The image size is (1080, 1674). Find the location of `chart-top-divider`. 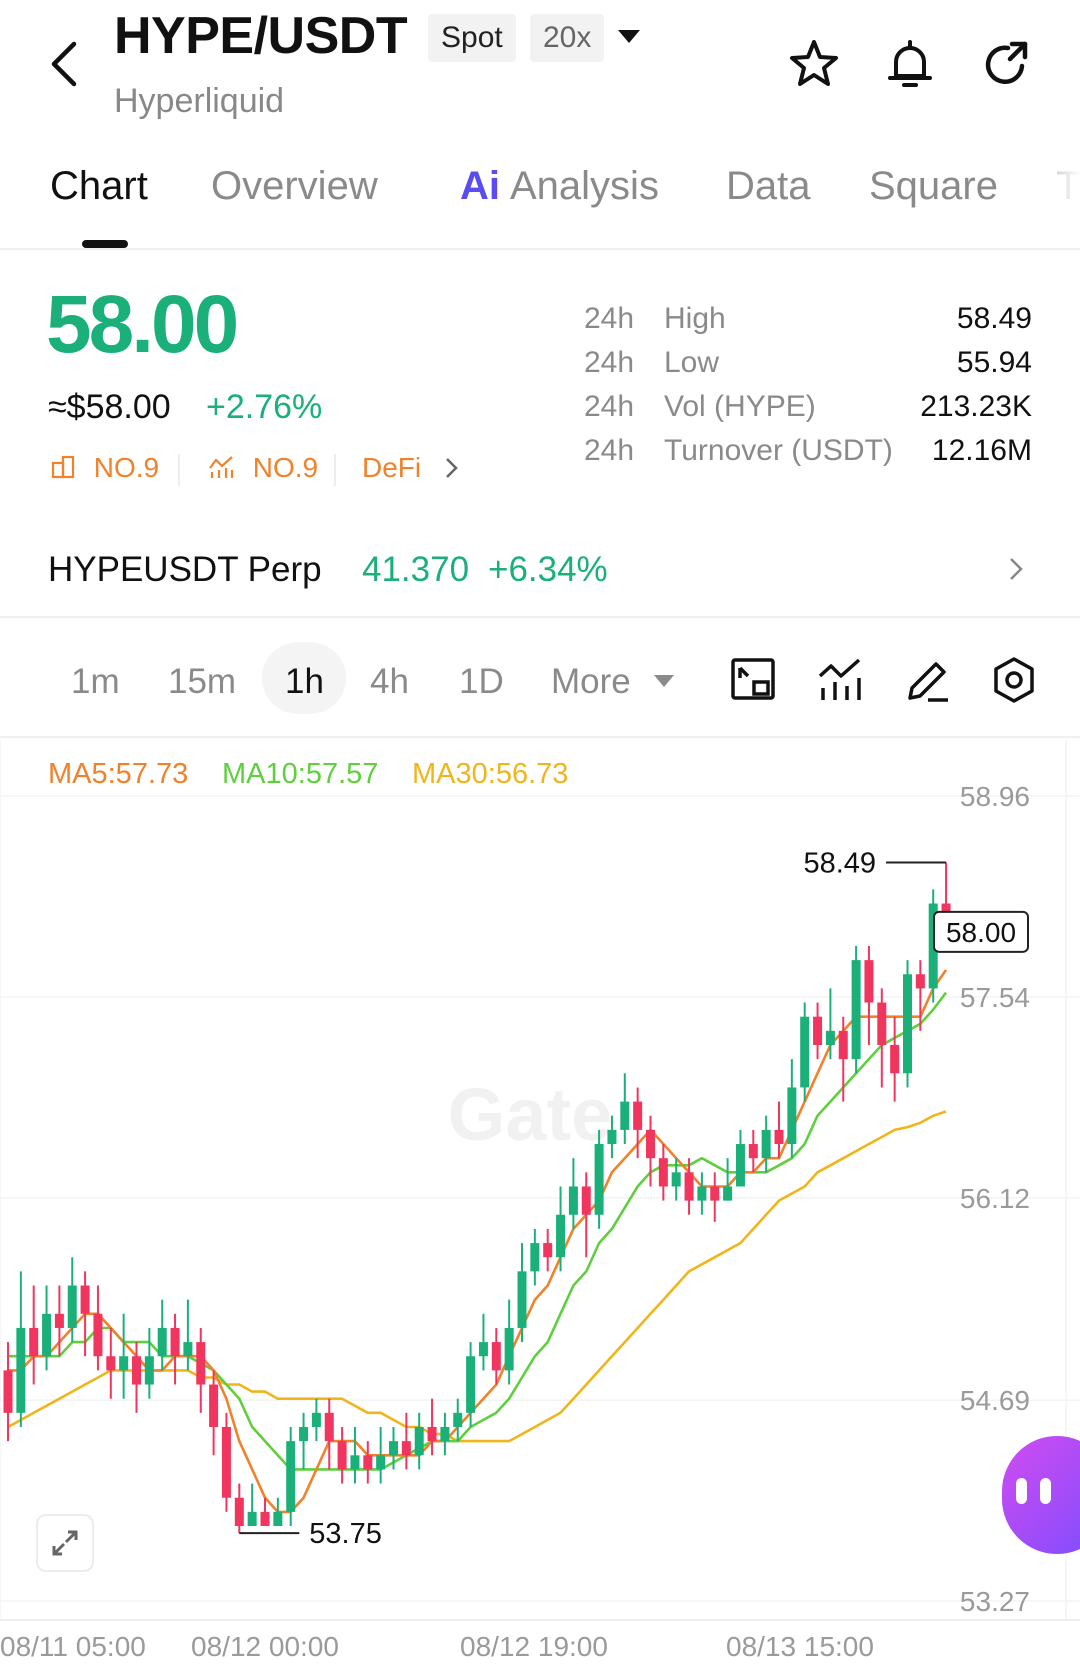

chart-top-divider is located at coordinates (540, 737).